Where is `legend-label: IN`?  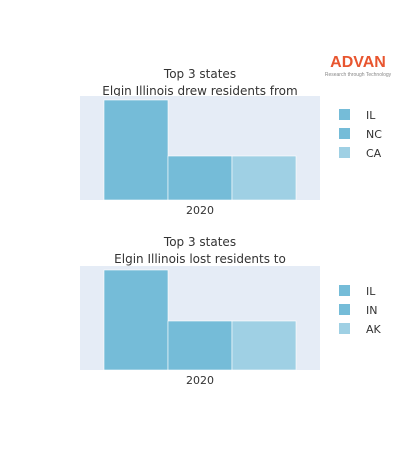 legend-label: IN is located at coordinates (371, 310).